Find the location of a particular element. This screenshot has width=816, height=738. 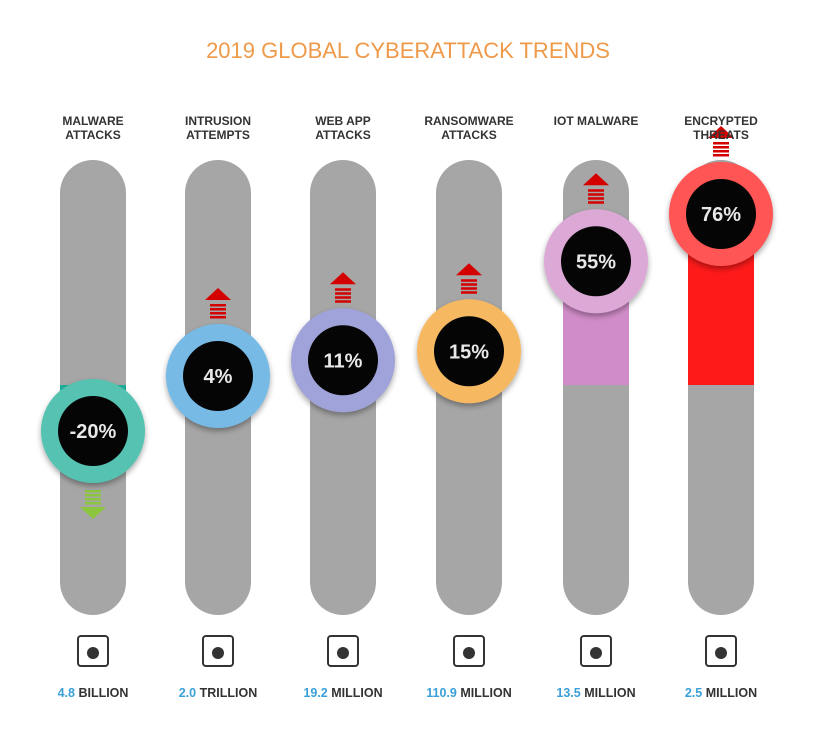

total-number: 13.5 is located at coordinates (568, 693).